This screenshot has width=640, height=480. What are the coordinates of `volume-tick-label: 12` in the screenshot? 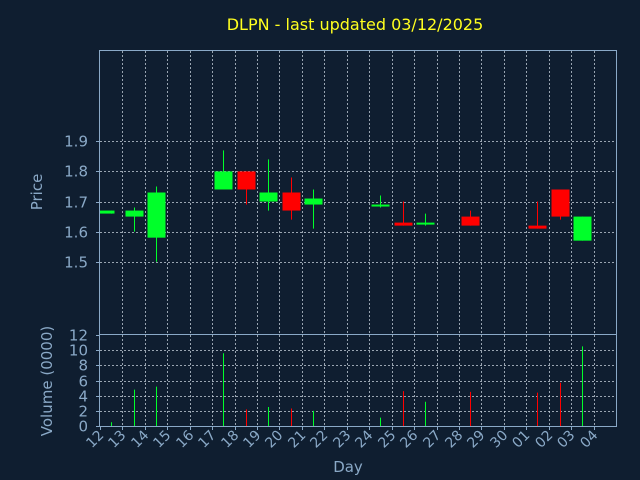 It's located at (78, 336).